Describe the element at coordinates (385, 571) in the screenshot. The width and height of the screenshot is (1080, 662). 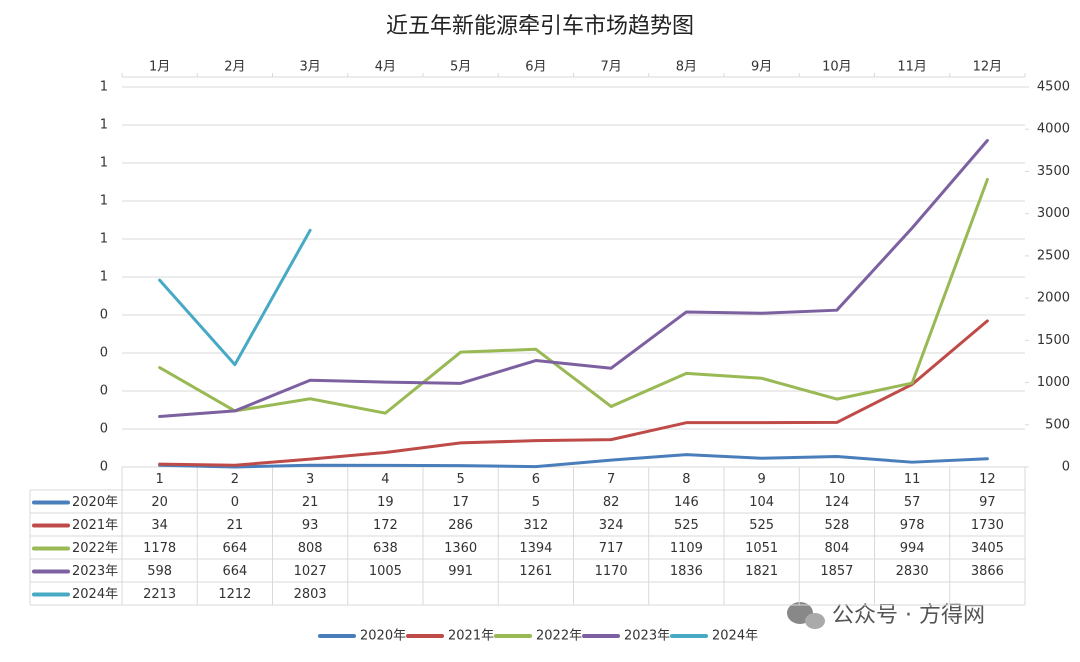
I see `table-cell: 1005` at that location.